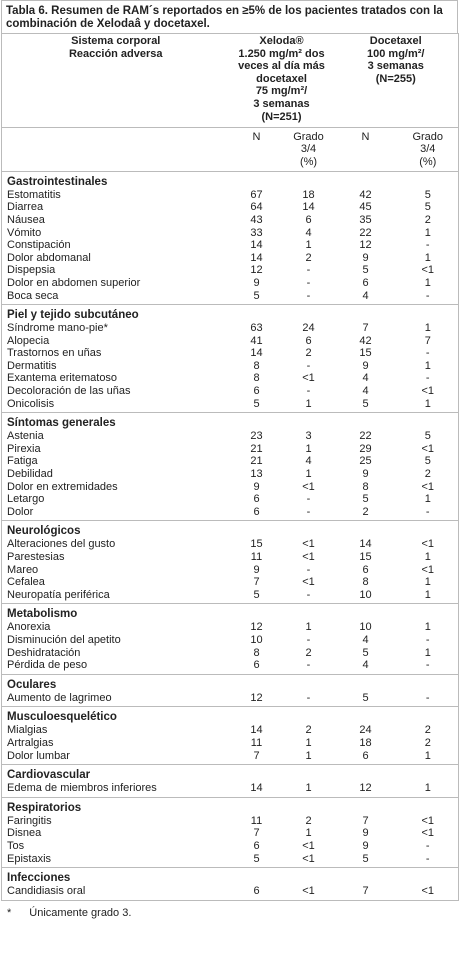  What do you see at coordinates (395, 66) in the screenshot?
I see `header-line: 3 semanas` at bounding box center [395, 66].